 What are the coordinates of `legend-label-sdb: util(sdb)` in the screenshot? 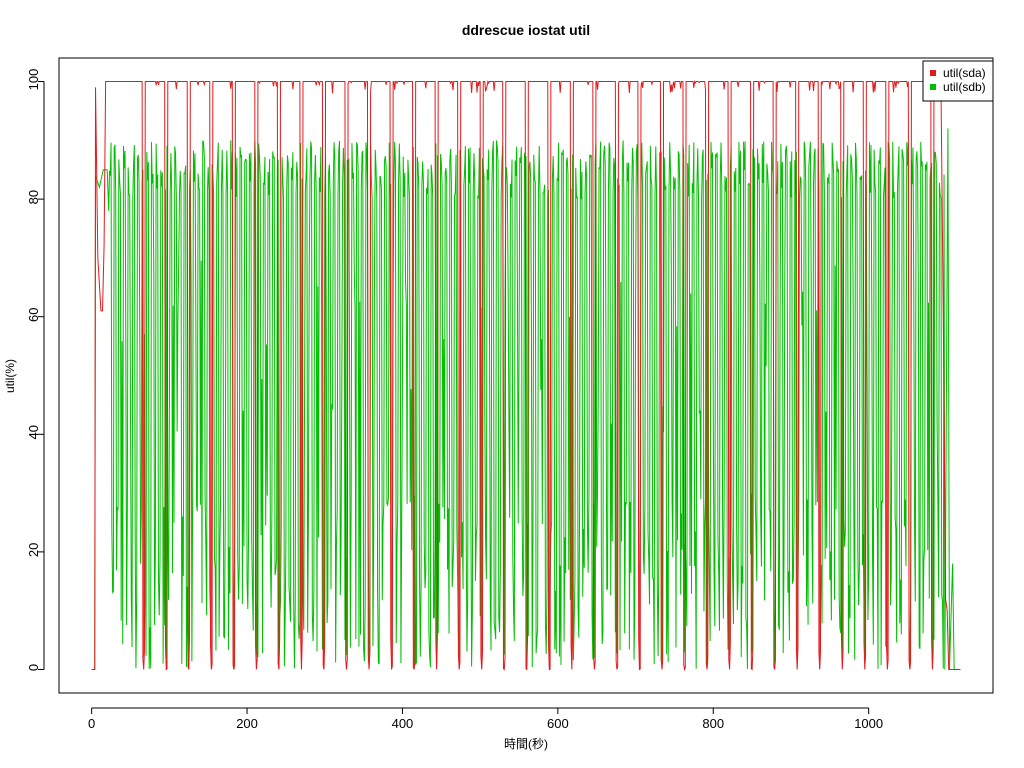 It's located at (964, 87).